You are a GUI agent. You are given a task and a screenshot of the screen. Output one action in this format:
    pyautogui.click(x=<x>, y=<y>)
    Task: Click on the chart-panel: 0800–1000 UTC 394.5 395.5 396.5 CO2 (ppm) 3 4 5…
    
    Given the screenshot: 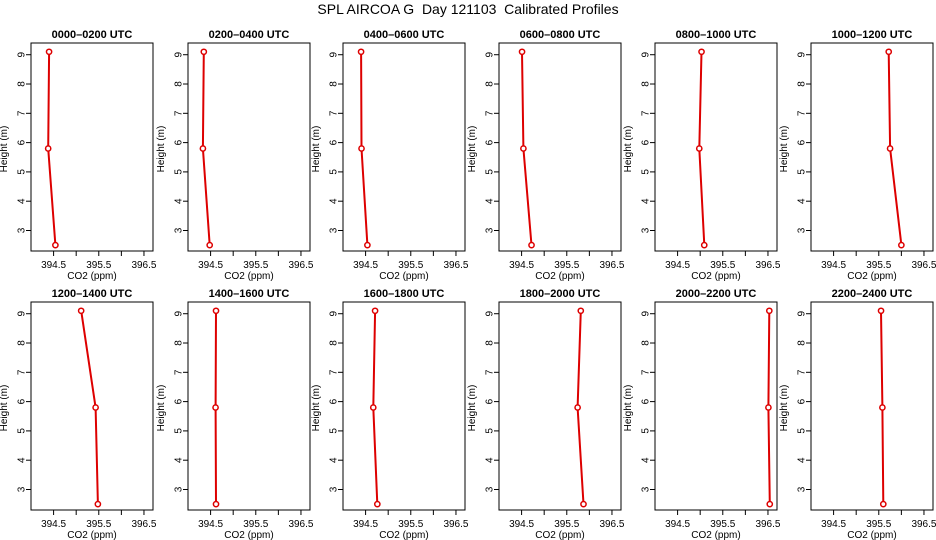 What is the action you would take?
    pyautogui.click(x=702, y=155)
    